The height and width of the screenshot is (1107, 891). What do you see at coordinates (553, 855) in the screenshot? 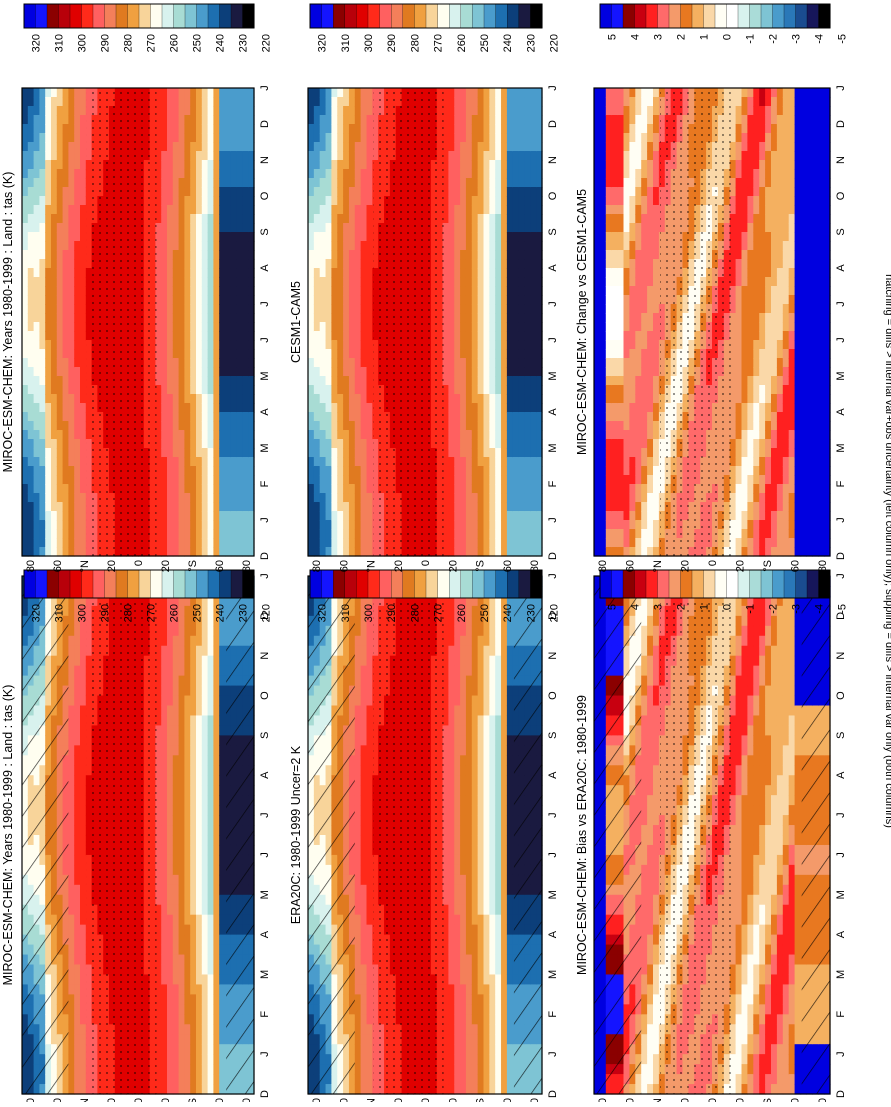
I see `month-tick-label: J` at bounding box center [553, 855].